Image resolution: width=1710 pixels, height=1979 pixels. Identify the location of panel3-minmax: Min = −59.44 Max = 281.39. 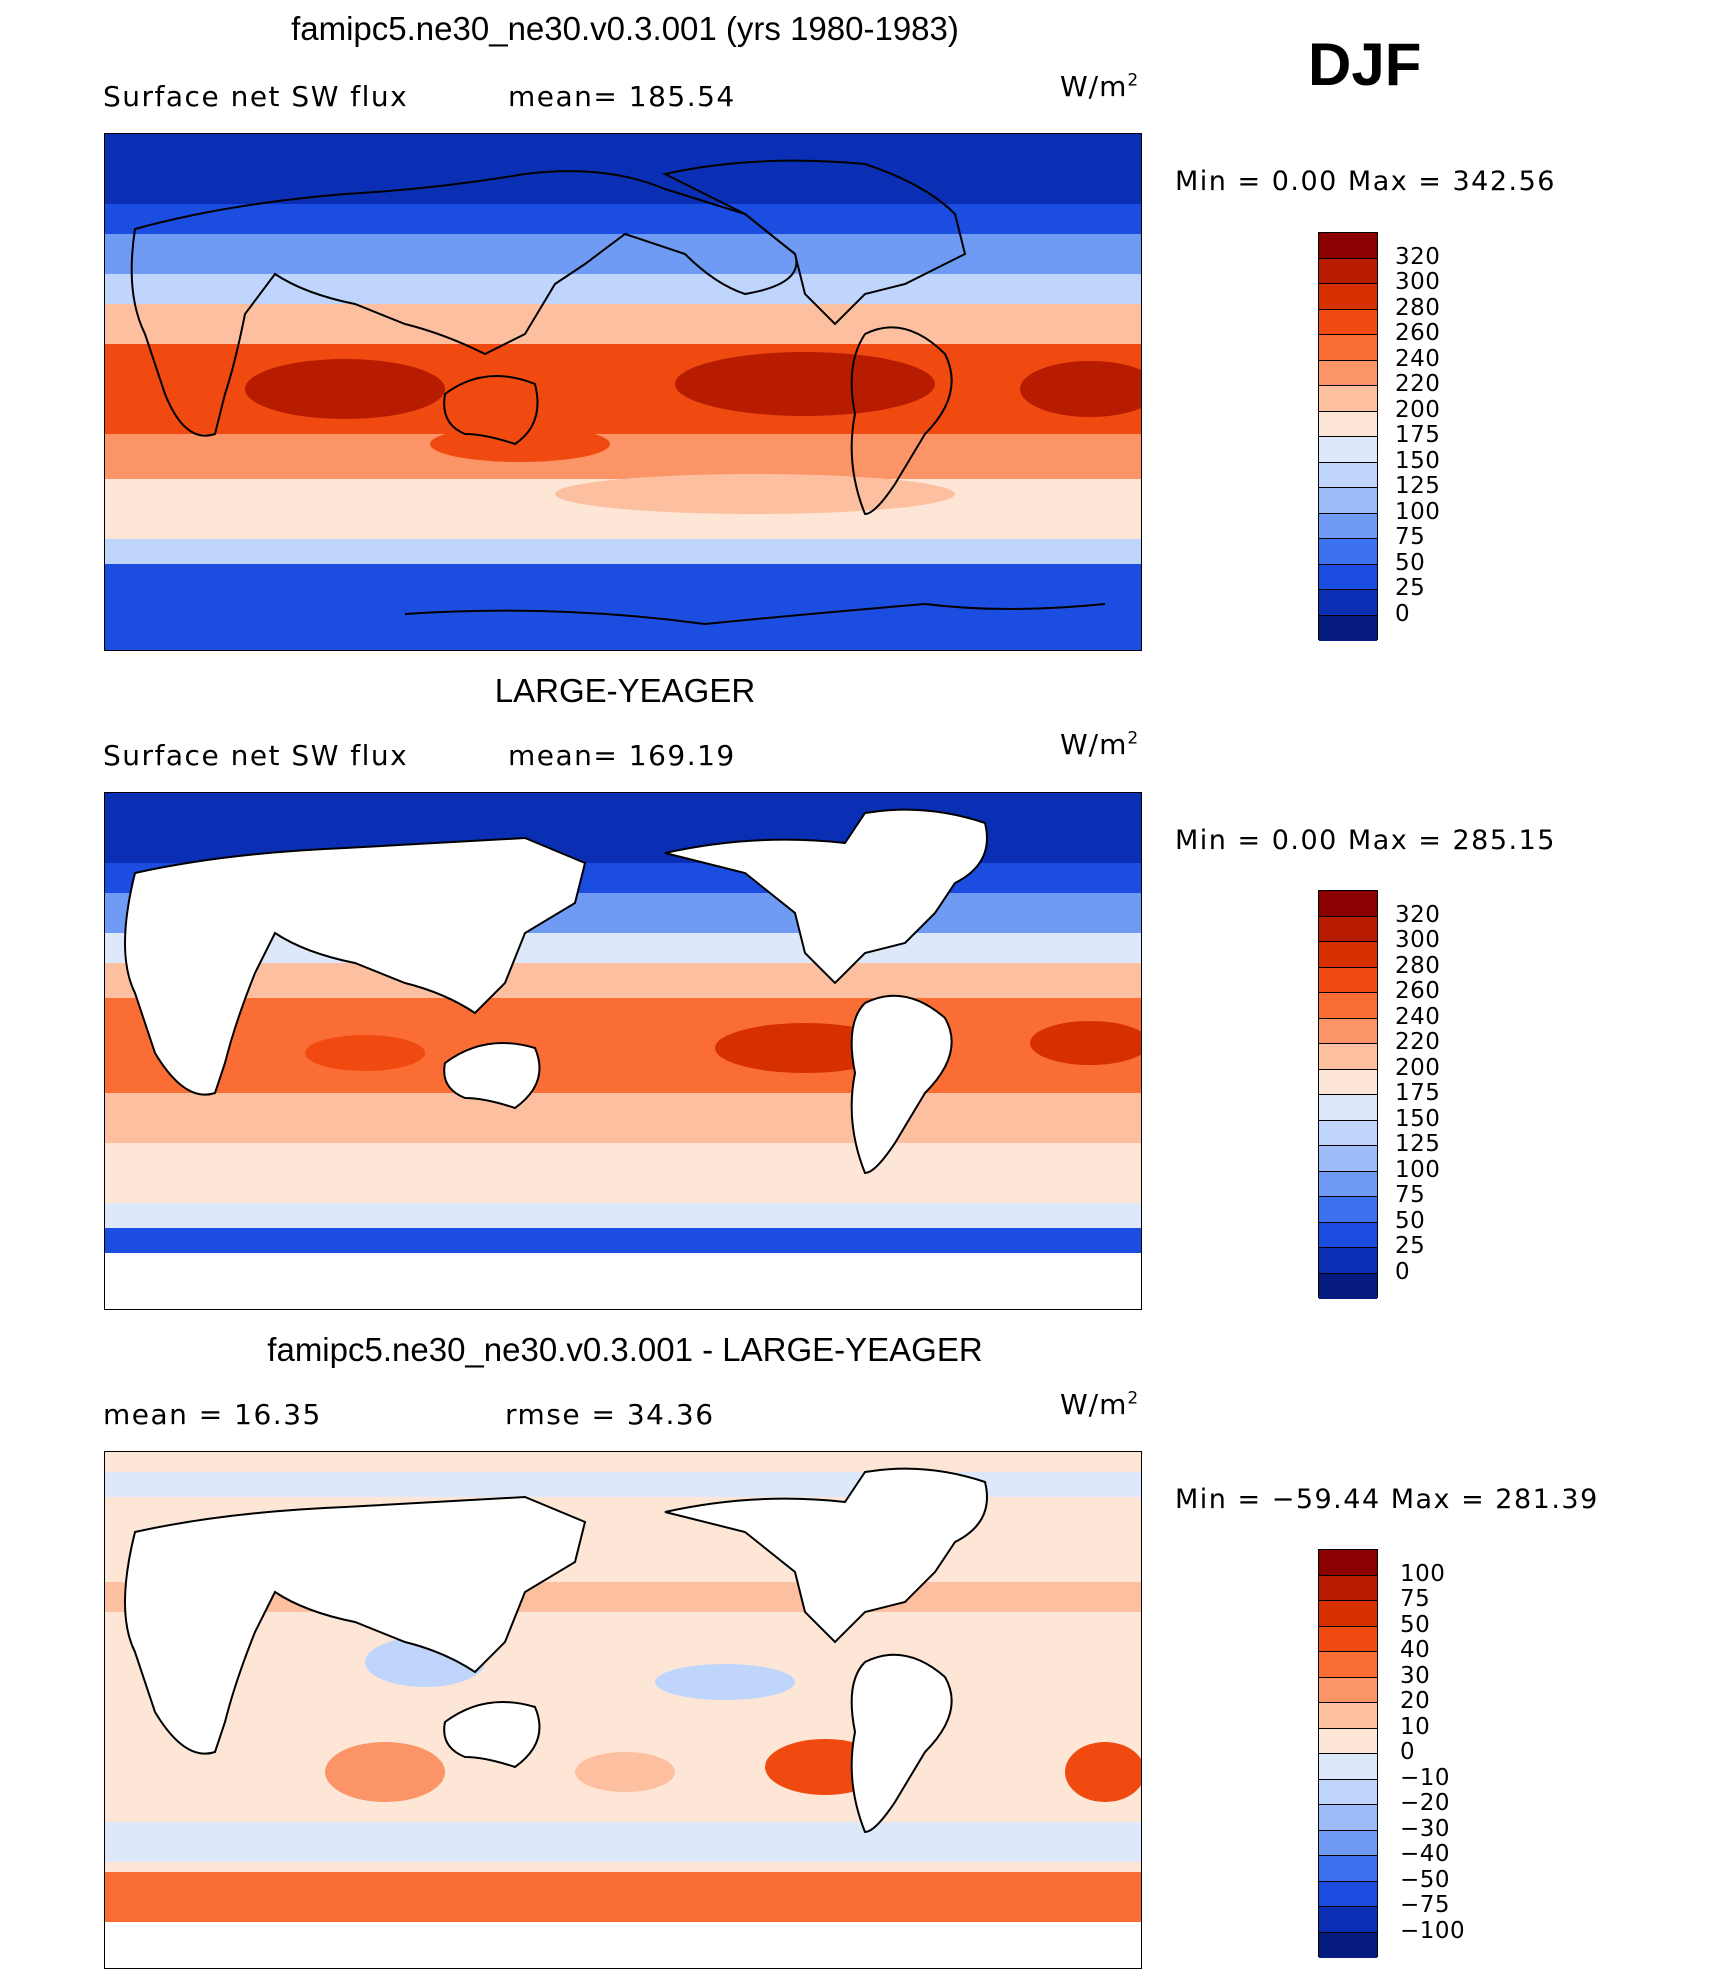
(1387, 1499).